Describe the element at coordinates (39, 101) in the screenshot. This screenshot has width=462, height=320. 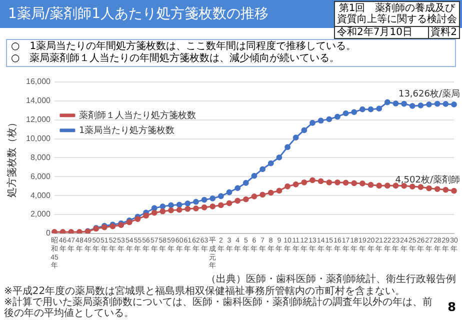
I see `y-tick-label: 14,000` at that location.